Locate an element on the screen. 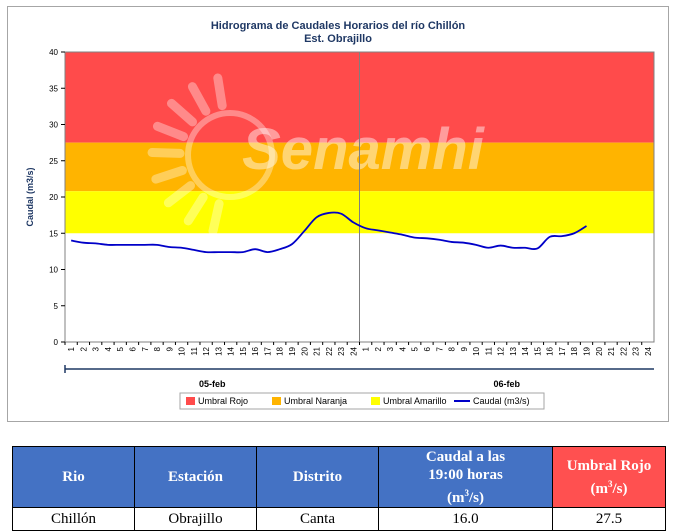  legend-label-3: Caudal (m3/s) is located at coordinates (501, 401).